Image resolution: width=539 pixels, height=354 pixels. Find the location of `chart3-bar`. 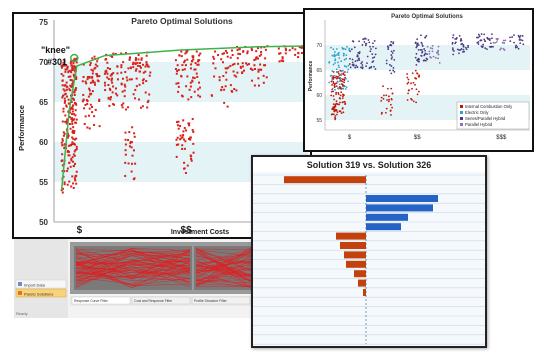

chart3-bar is located at coordinates (402, 198).